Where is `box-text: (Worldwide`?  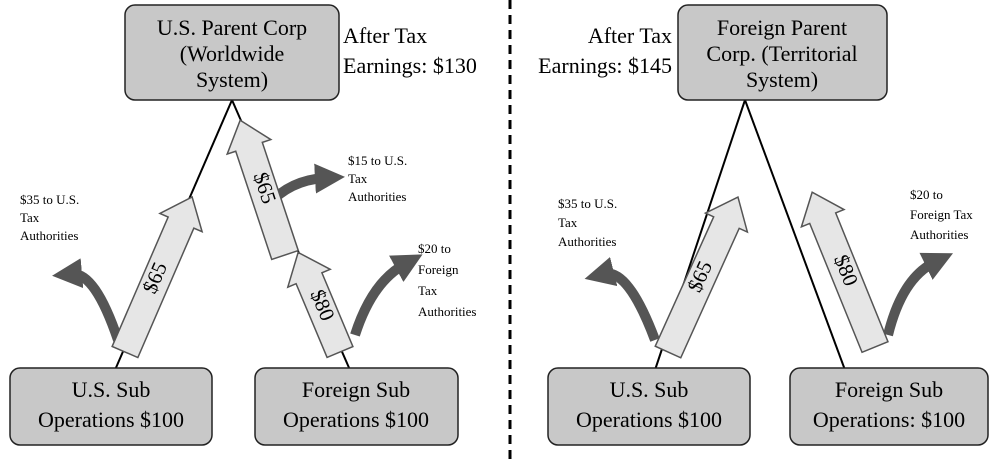 box-text: (Worldwide is located at coordinates (232, 53).